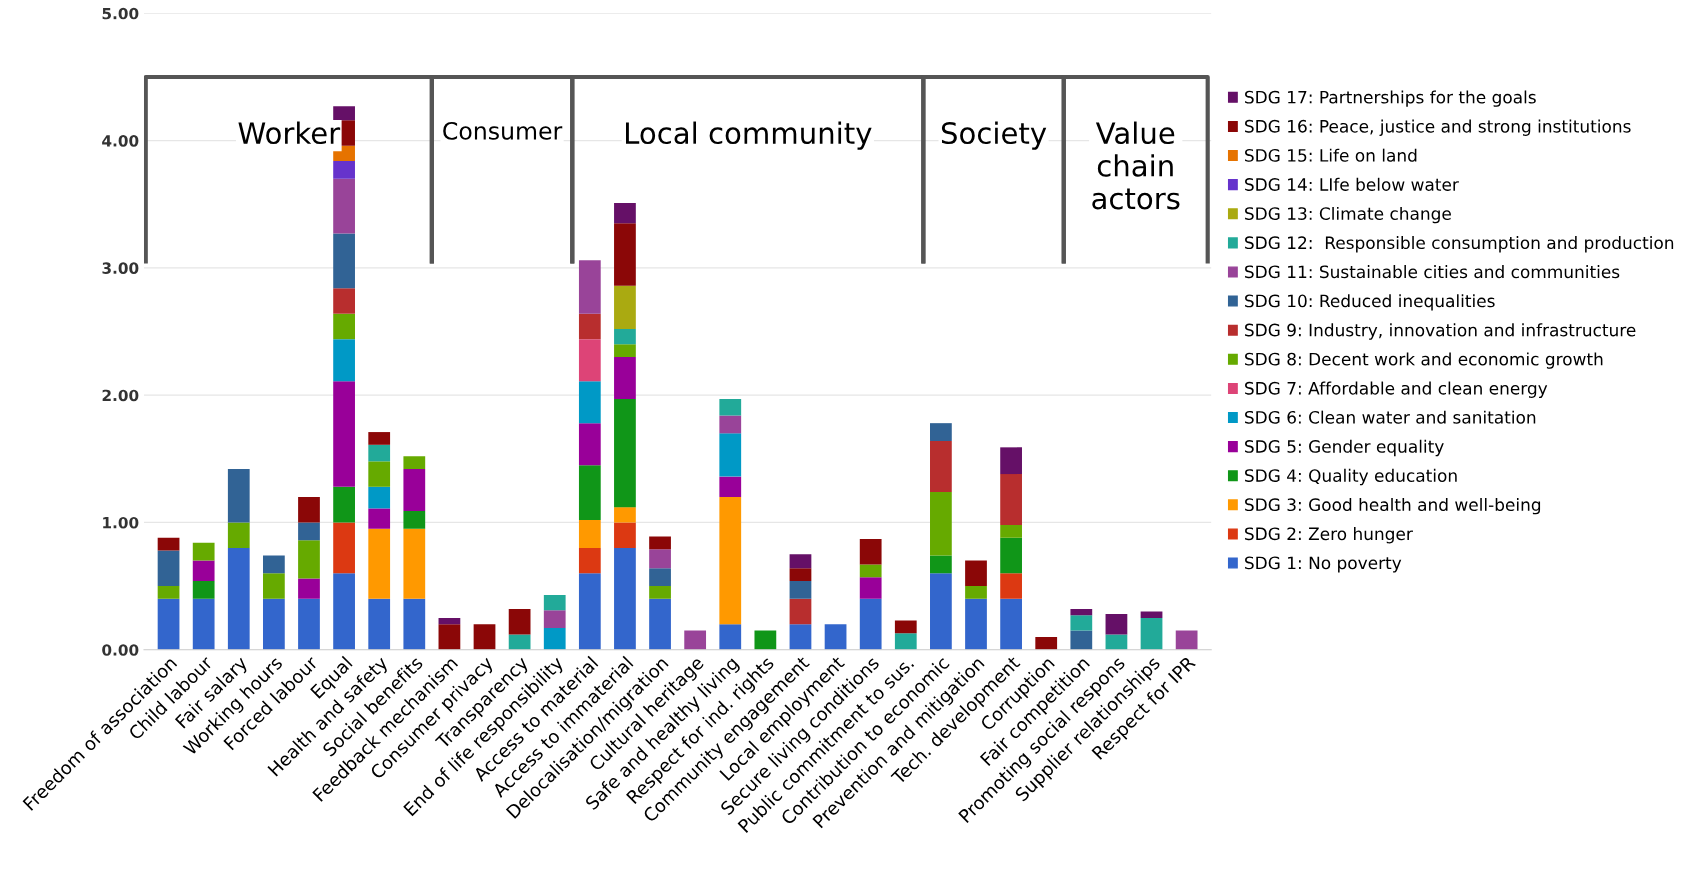  I want to click on legend-label: SDG 10: Reduced inequalities, so click(1370, 302).